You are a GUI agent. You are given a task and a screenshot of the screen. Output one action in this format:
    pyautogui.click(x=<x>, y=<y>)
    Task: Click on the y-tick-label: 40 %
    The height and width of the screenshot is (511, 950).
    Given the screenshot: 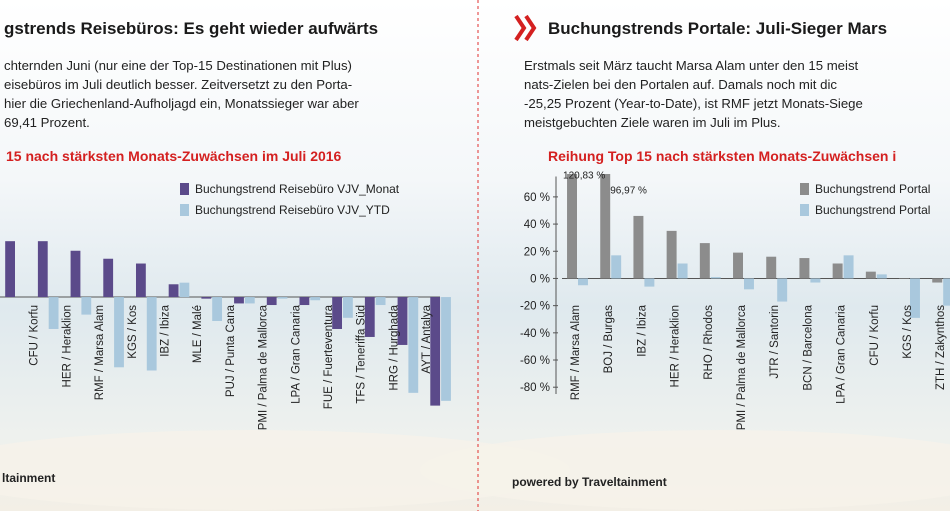 What is the action you would take?
    pyautogui.click(x=537, y=225)
    